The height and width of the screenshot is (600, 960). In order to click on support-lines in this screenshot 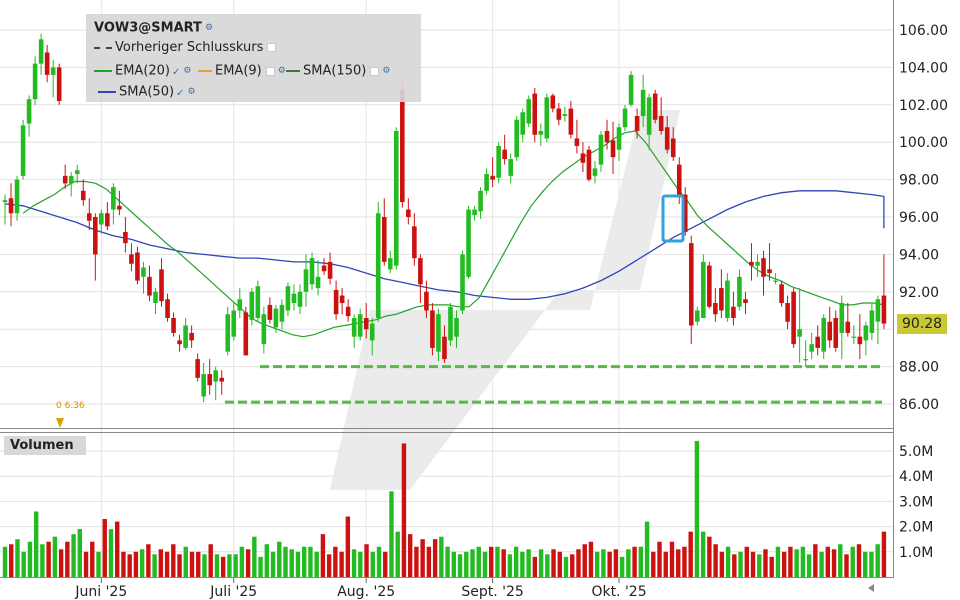, I will do `click(553, 384)`.